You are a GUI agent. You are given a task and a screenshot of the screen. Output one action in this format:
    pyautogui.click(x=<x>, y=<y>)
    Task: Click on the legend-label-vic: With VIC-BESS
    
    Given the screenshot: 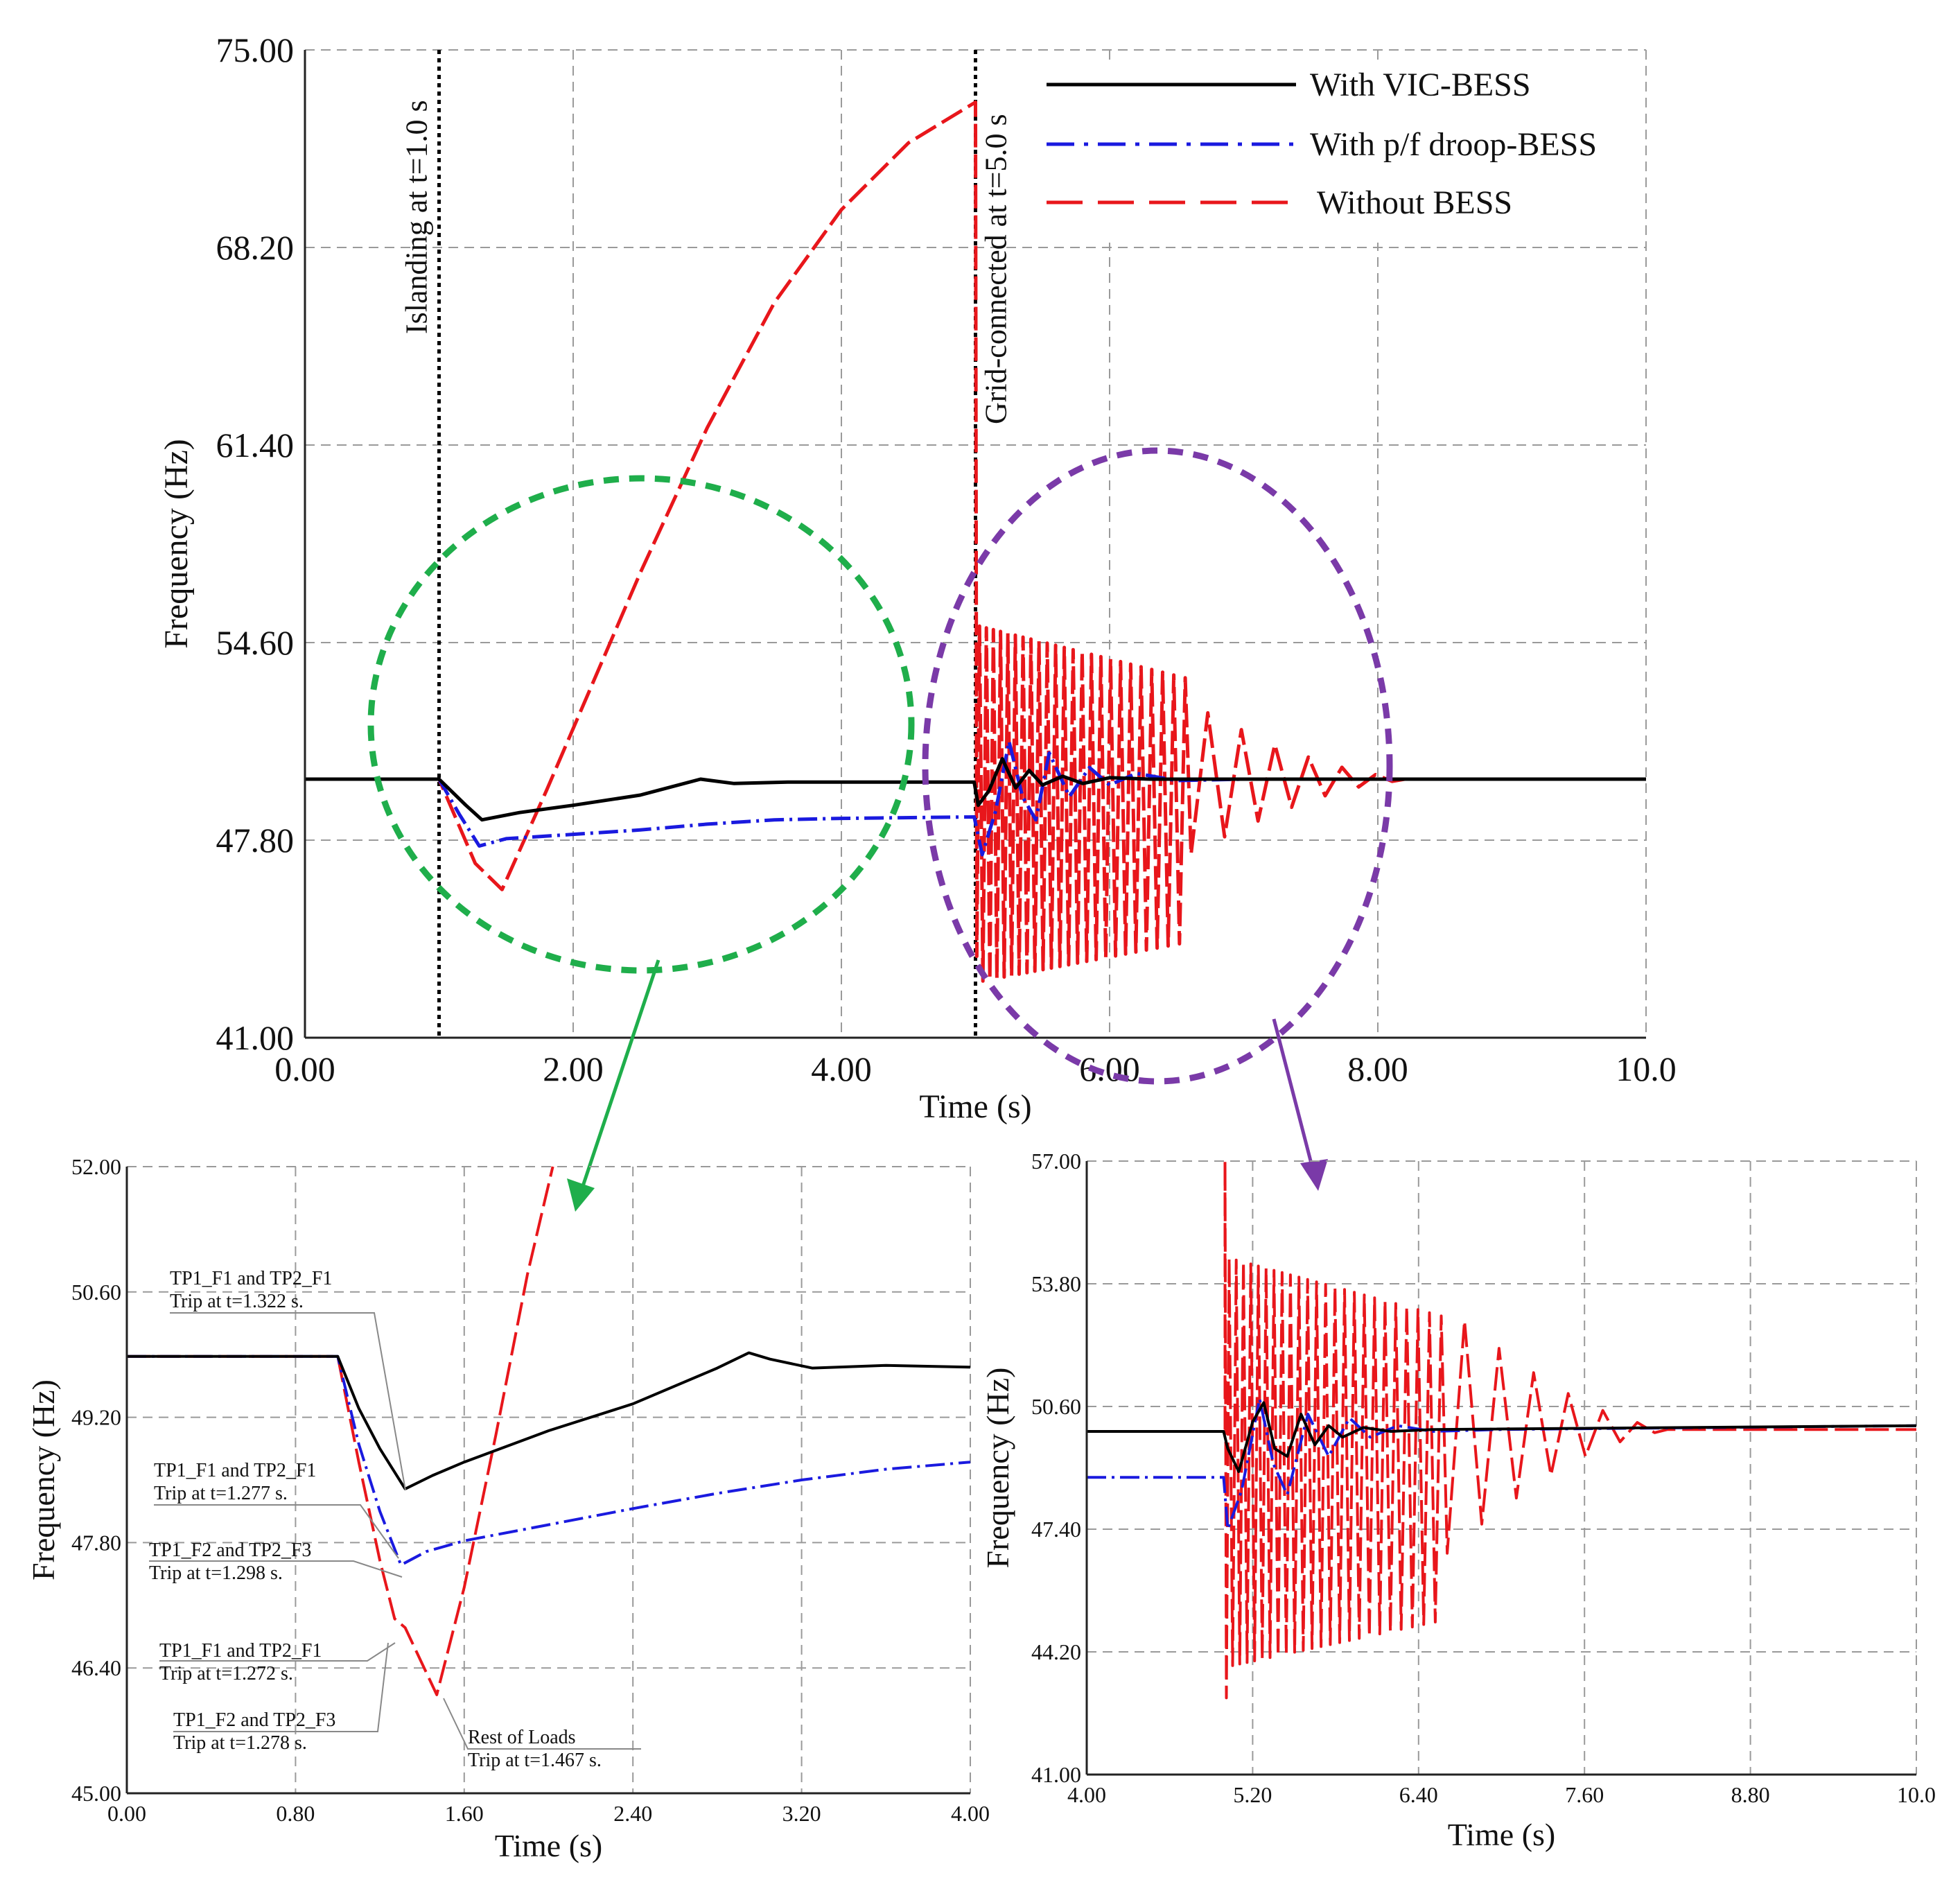 What is the action you would take?
    pyautogui.click(x=1420, y=85)
    